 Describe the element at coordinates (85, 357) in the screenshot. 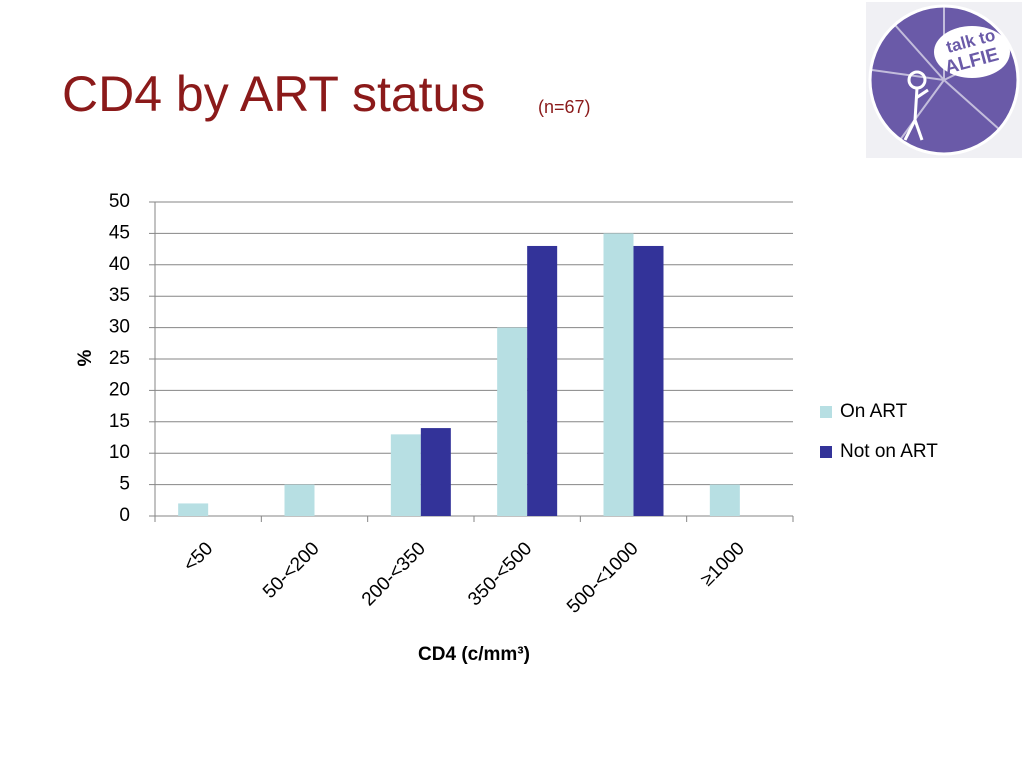

I see `y-axis-title: %` at that location.